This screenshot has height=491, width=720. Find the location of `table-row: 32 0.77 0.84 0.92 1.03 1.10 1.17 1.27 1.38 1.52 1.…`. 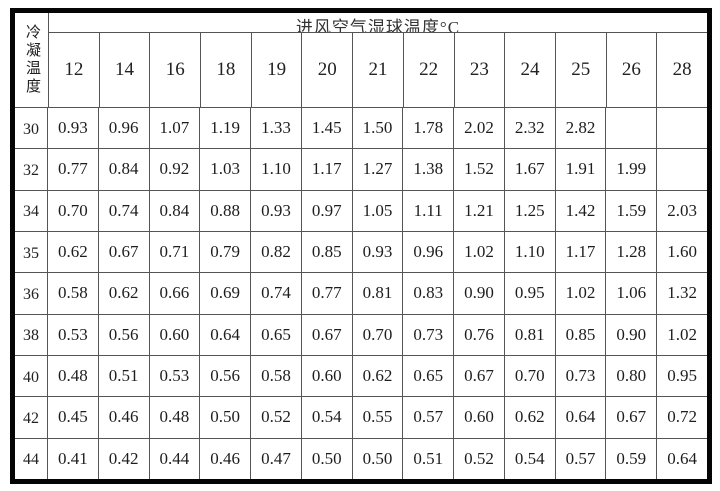

table-row: 32 0.77 0.84 0.92 1.03 1.10 1.17 1.27 1.38 1.52 1.… is located at coordinates (361, 169).